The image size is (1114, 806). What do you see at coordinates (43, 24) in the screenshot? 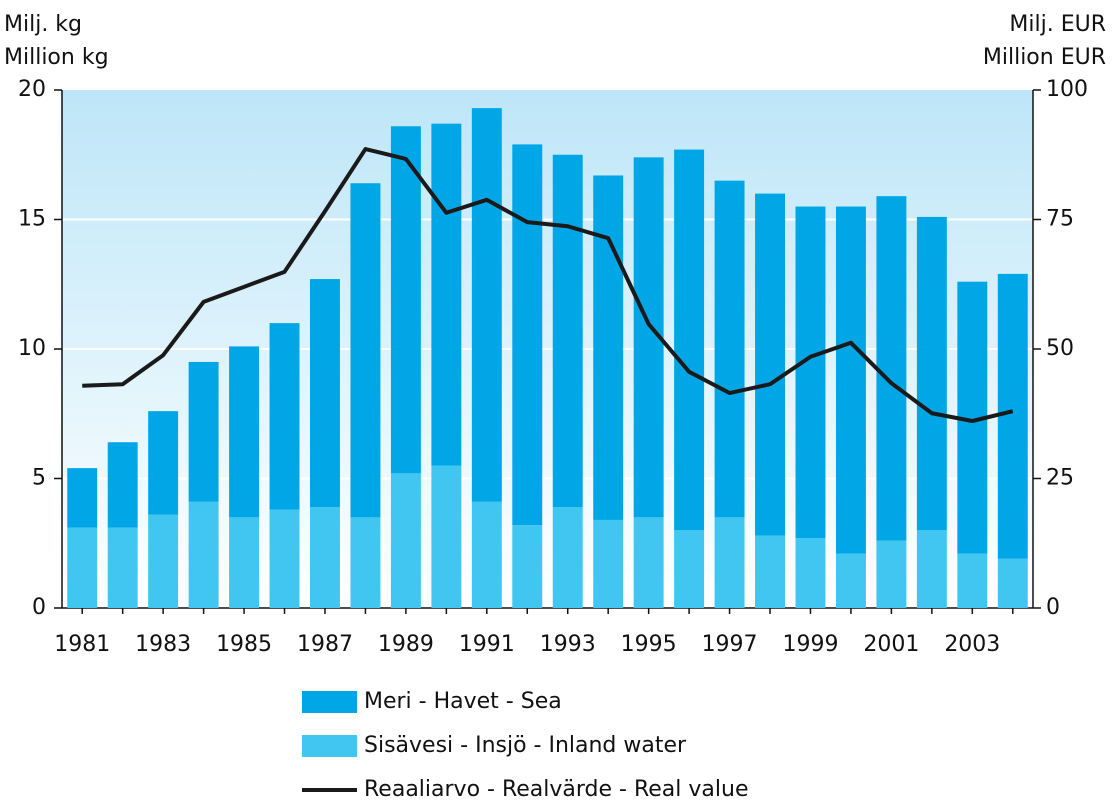
I see `y-axis-label: Milj. kg` at bounding box center [43, 24].